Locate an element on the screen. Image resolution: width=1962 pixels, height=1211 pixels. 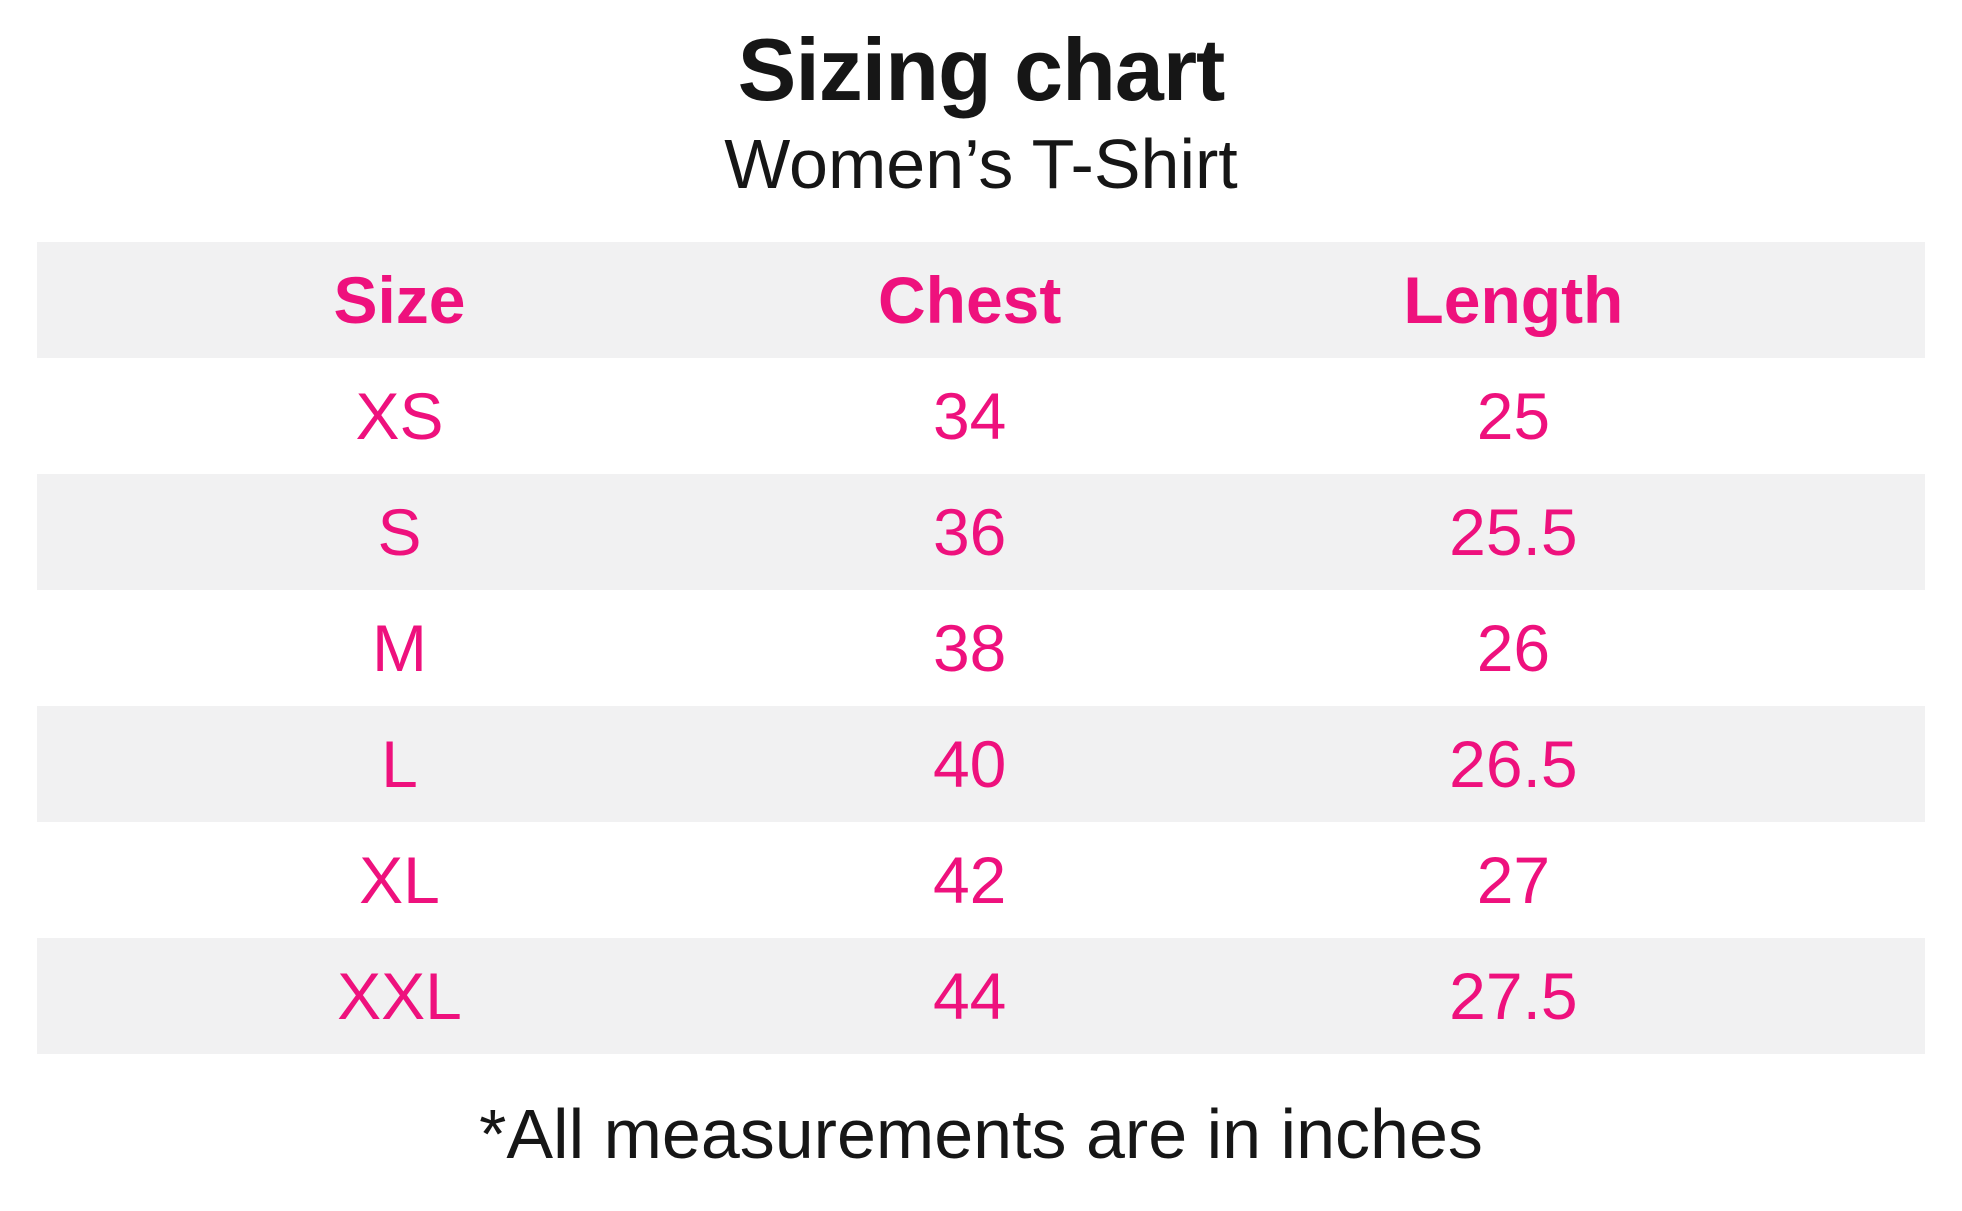
length-cell: 25 is located at coordinates (1513, 415).